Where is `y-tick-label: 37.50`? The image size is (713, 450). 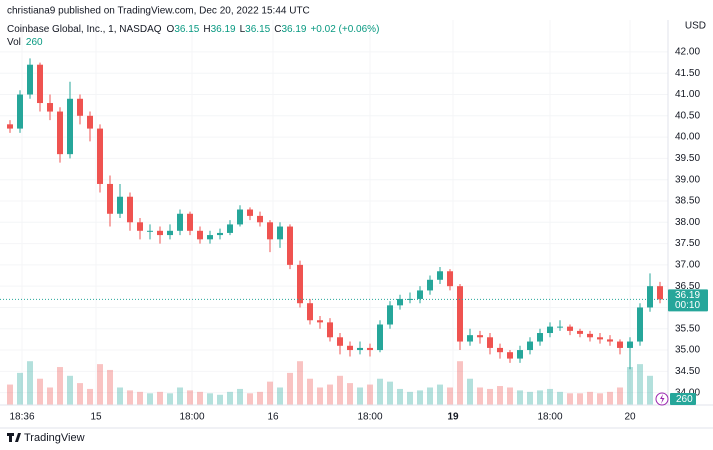
y-tick-label: 37.50 is located at coordinates (687, 243).